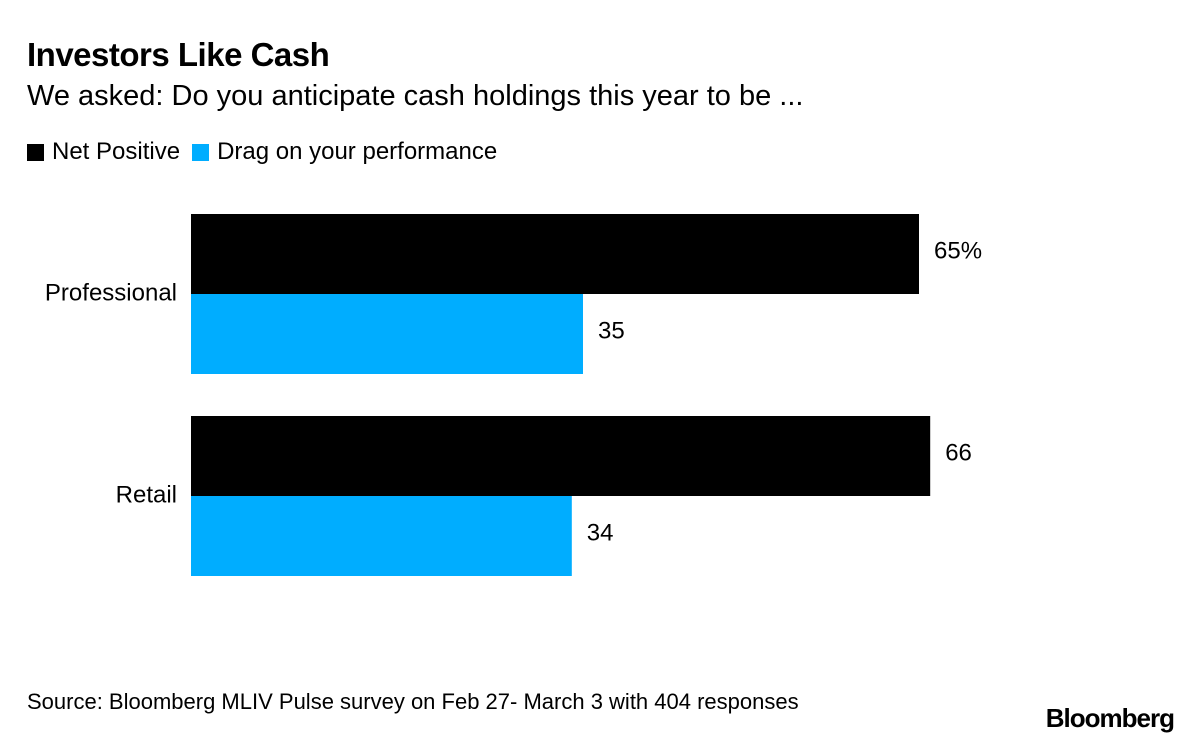 This screenshot has width=1200, height=741. I want to click on chart-legend: Net Positive Drag on your performance, so click(268, 152).